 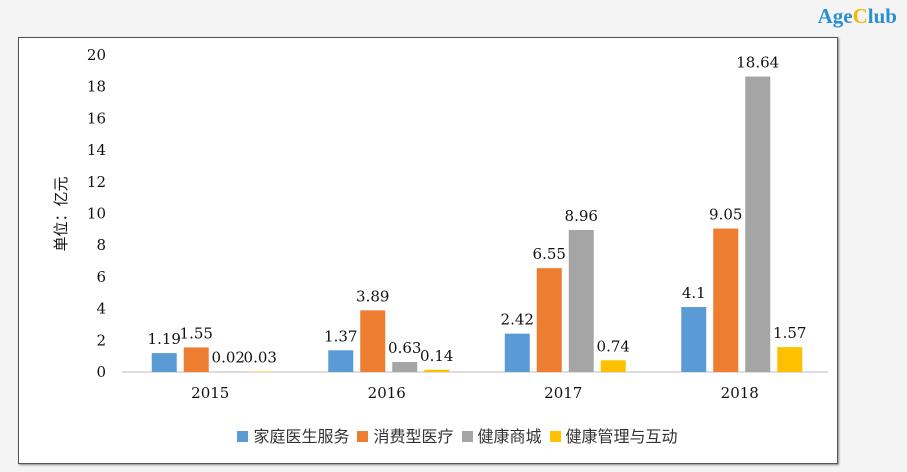 I want to click on legend-label: 家庭医生服务, so click(x=301, y=436).